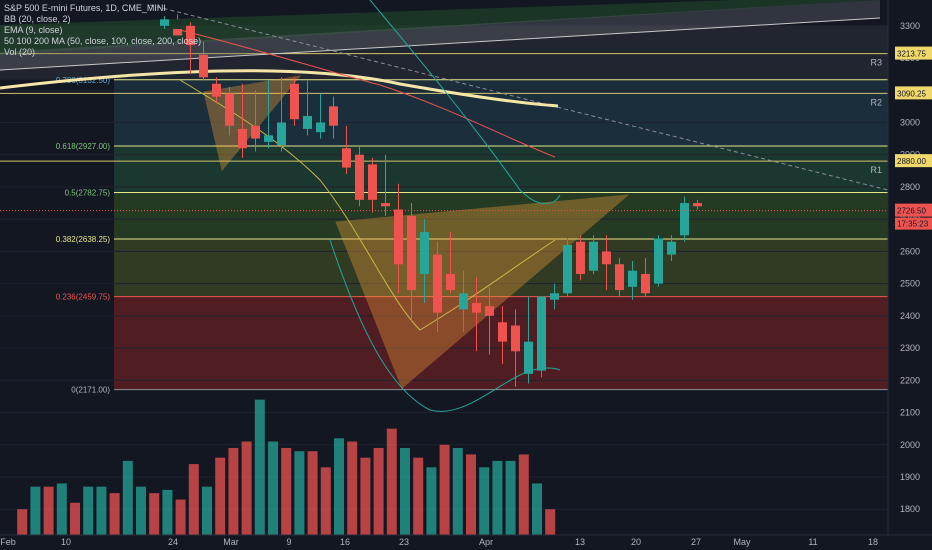  What do you see at coordinates (910, 477) in the screenshot?
I see `price-tick-label: 1900` at bounding box center [910, 477].